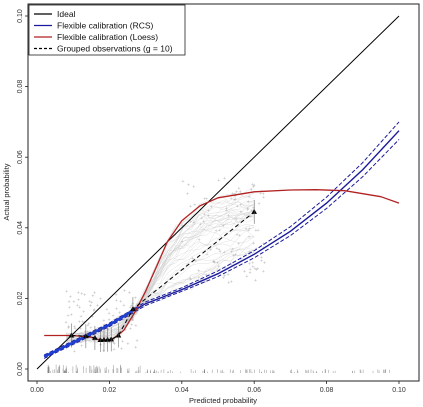 This screenshot has height=407, width=423. Describe the element at coordinates (107, 37) in the screenshot. I see `legend-label: Flexible calibration (Loess)` at that location.